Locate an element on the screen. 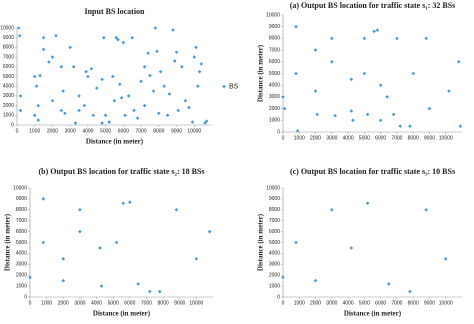 The width and height of the screenshot is (474, 324). x-tick-label: 2000 is located at coordinates (63, 303).